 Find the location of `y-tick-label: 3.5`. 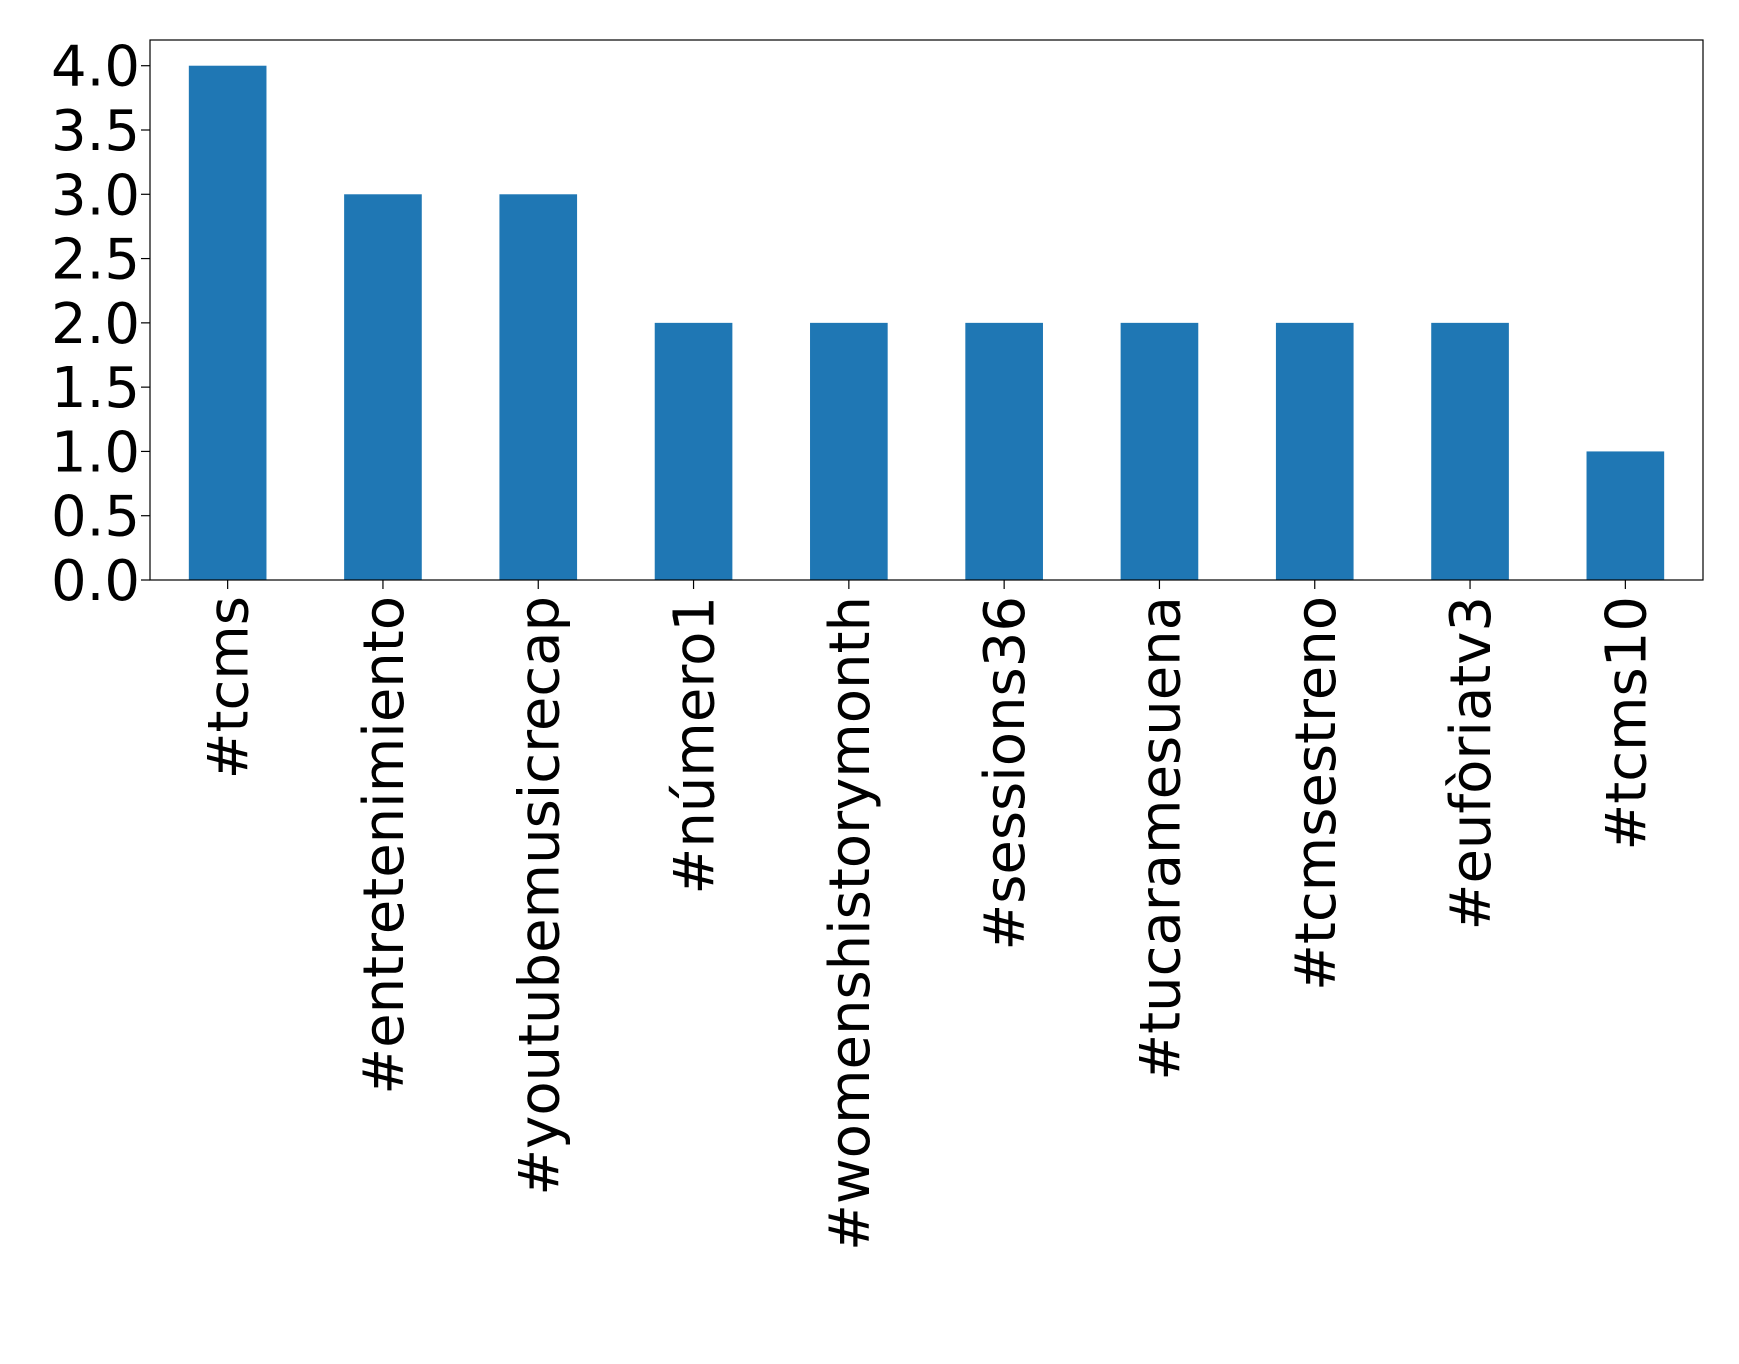

y-tick-label: 3.5 is located at coordinates (95, 131).